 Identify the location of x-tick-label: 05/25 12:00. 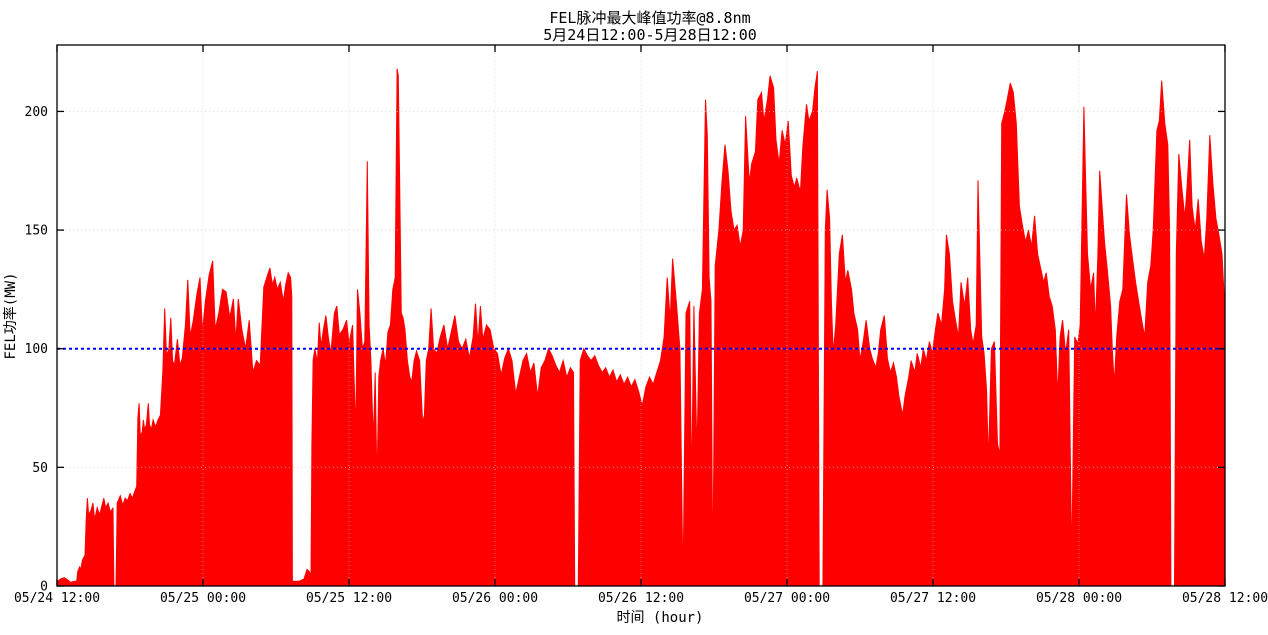
(349, 598).